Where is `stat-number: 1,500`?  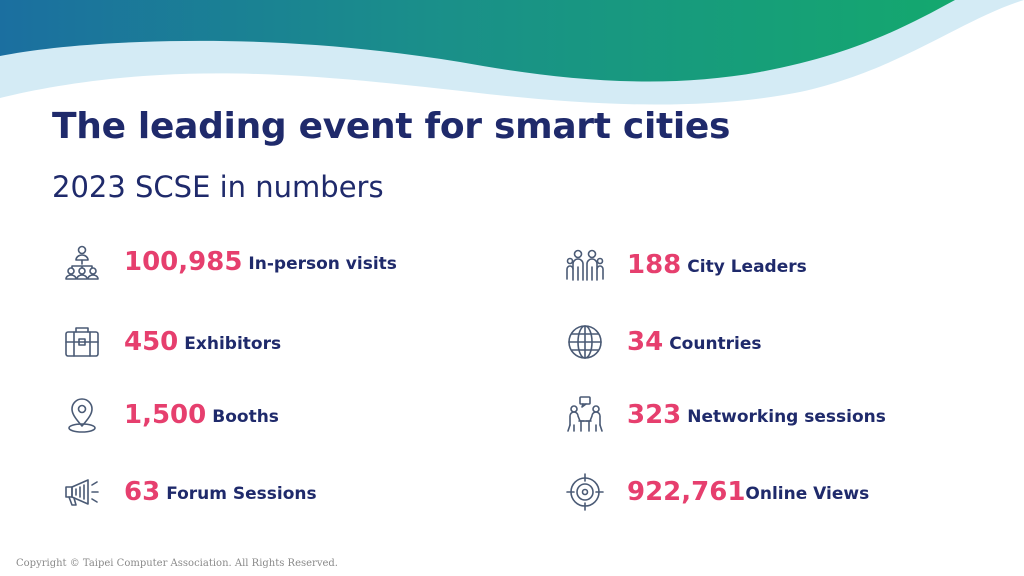
stat-number: 1,500 is located at coordinates (165, 415).